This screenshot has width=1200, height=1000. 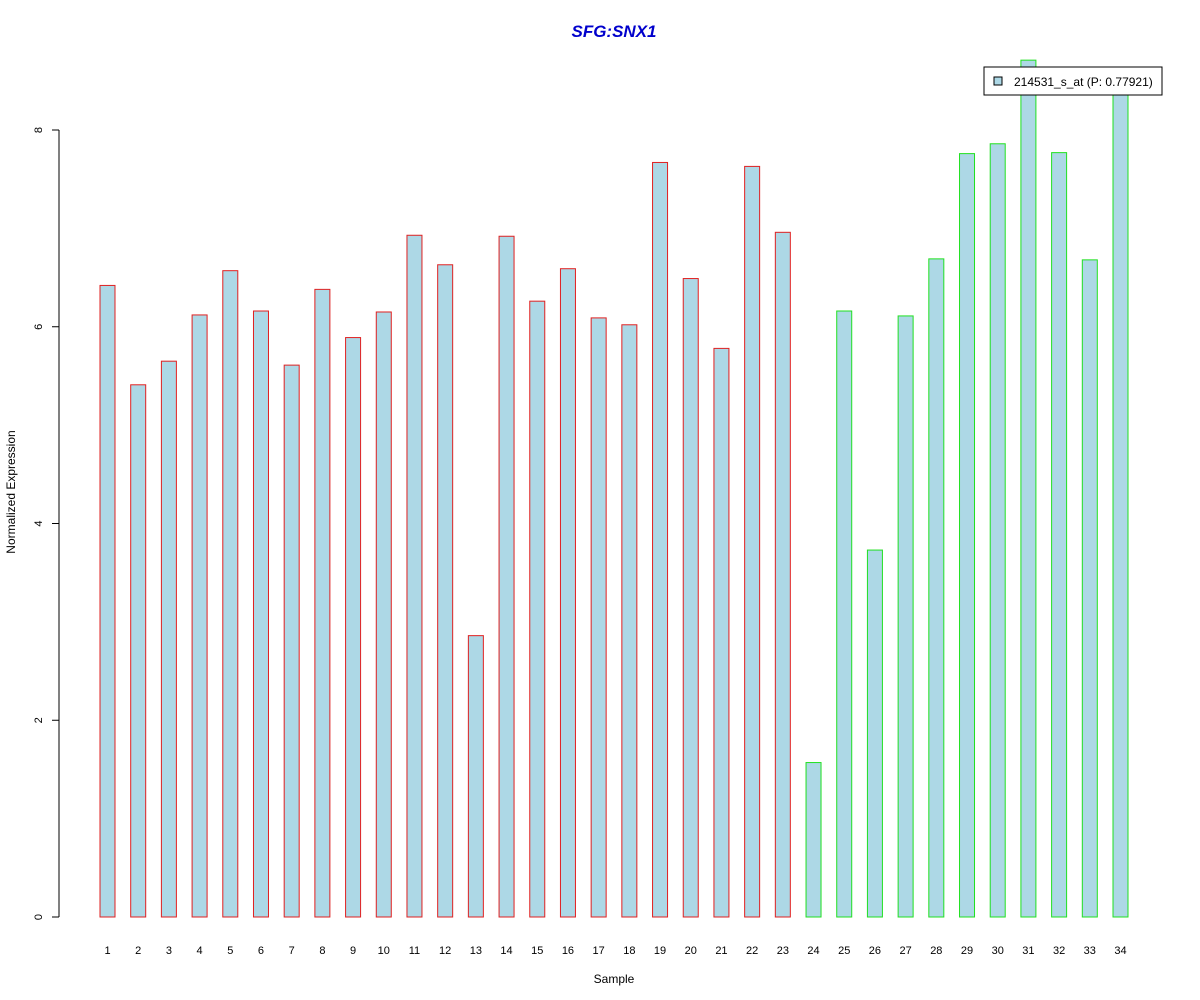 What do you see at coordinates (936, 951) in the screenshot?
I see `x-tick-label: 28` at bounding box center [936, 951].